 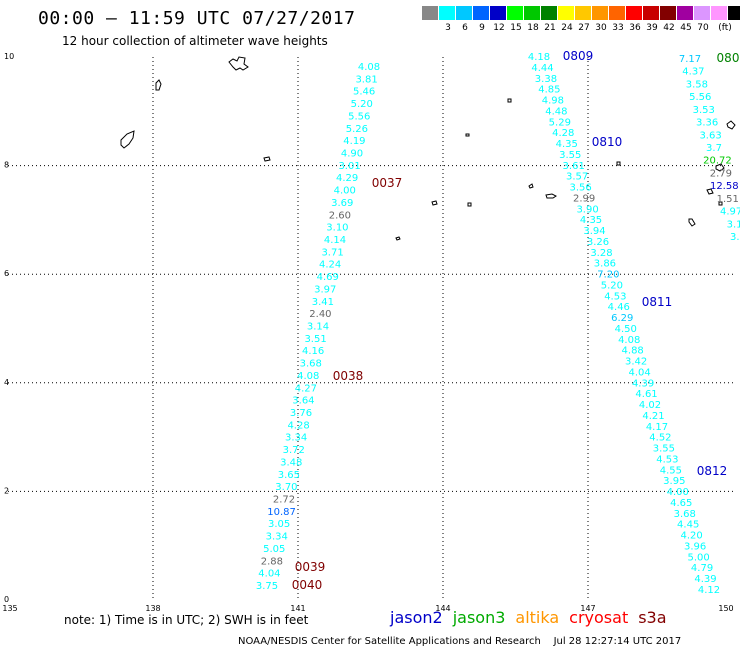 I want to click on swh-value: 5.00, so click(x=698, y=557).